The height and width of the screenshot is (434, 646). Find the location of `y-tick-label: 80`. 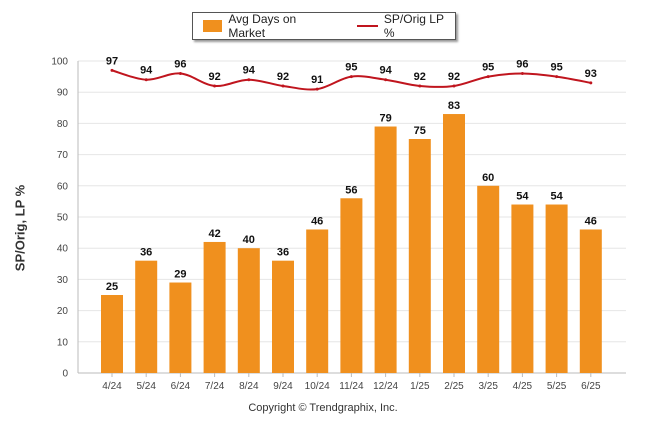

y-tick-label: 80 is located at coordinates (63, 124).